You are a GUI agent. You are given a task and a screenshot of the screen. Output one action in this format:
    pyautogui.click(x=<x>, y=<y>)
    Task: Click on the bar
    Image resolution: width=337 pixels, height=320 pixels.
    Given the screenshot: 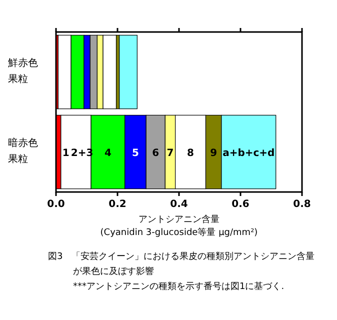 What is the action you would take?
    pyautogui.click(x=128, y=72)
    